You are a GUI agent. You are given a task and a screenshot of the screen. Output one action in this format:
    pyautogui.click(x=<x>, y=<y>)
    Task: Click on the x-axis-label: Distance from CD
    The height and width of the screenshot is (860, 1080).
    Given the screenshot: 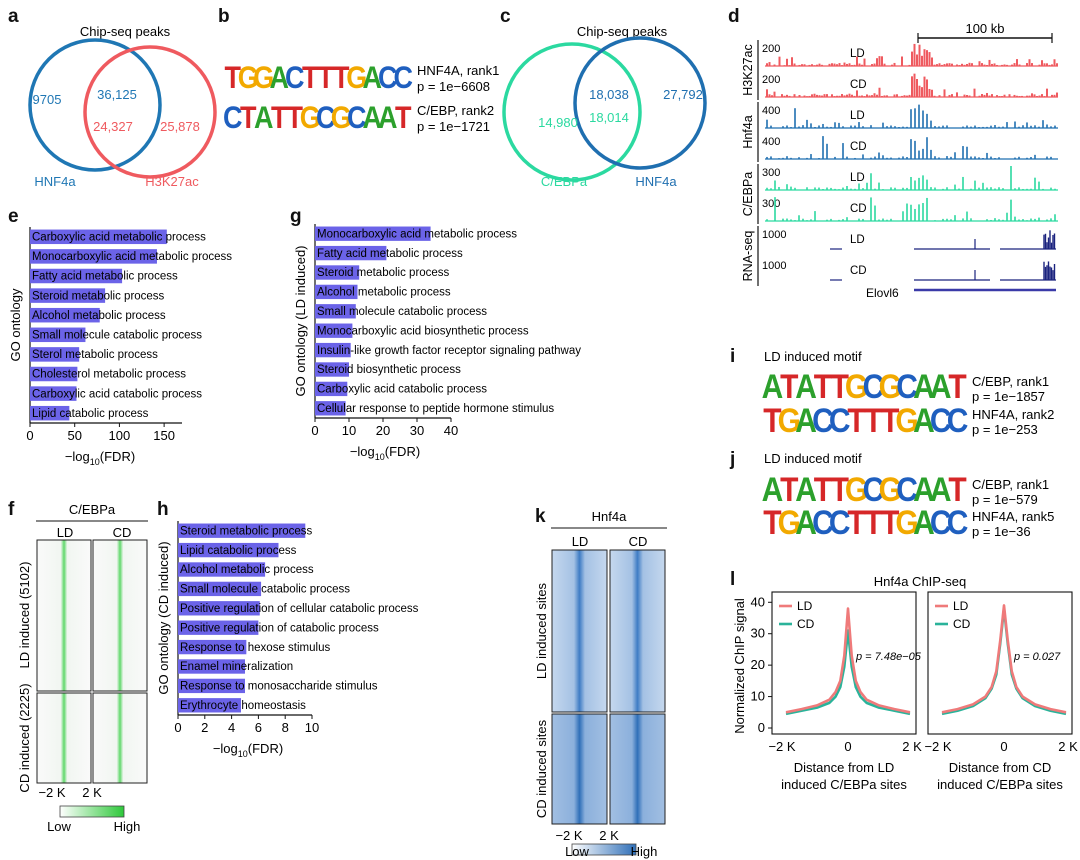 What is the action you would take?
    pyautogui.click(x=1000, y=767)
    